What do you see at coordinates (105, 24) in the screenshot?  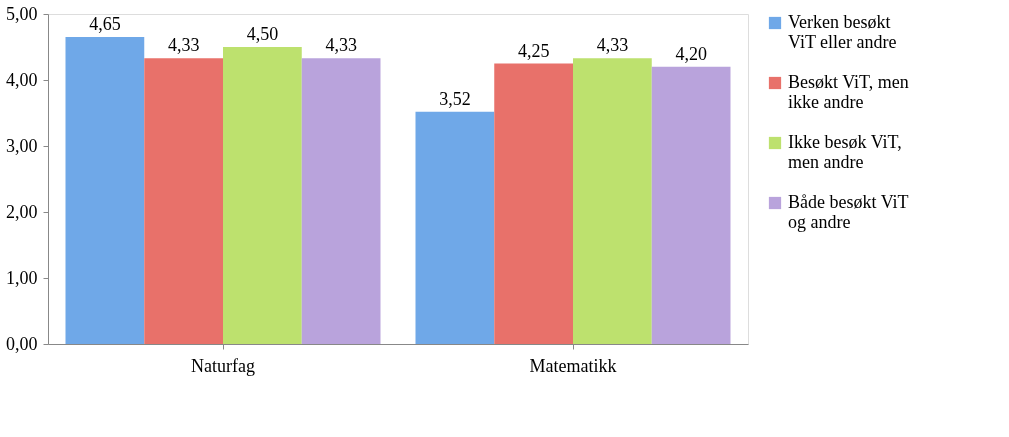 I see `data-label: 4,65` at bounding box center [105, 24].